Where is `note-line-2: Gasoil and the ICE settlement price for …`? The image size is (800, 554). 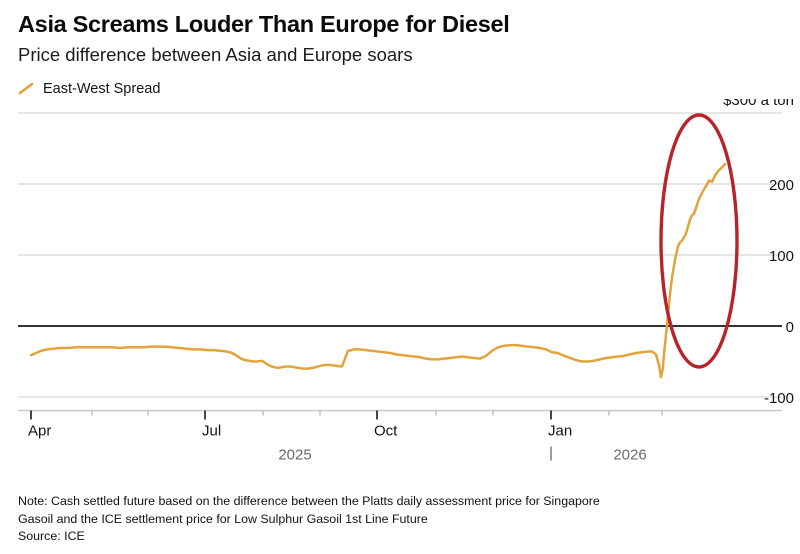 note-line-2: Gasoil and the ICE settlement price for … is located at coordinates (223, 518).